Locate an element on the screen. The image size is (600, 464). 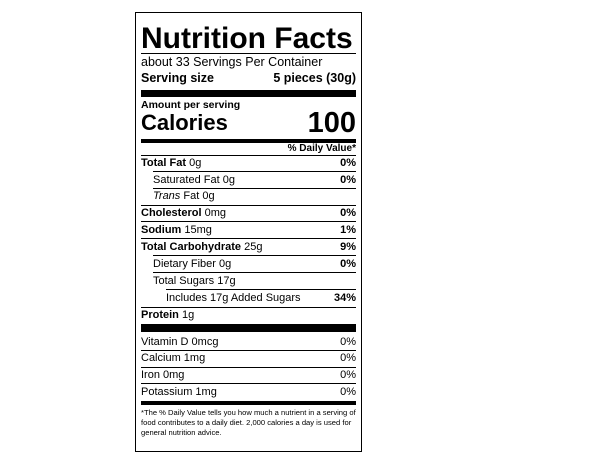
vitamin-amount: 0mg is located at coordinates (174, 375).